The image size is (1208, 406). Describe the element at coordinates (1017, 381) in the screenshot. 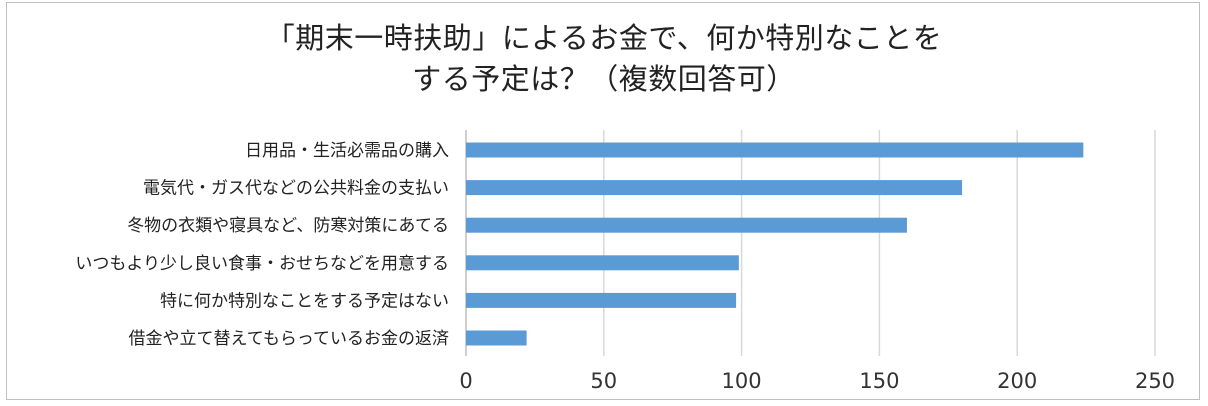

I see `x-tick-label: 200` at that location.